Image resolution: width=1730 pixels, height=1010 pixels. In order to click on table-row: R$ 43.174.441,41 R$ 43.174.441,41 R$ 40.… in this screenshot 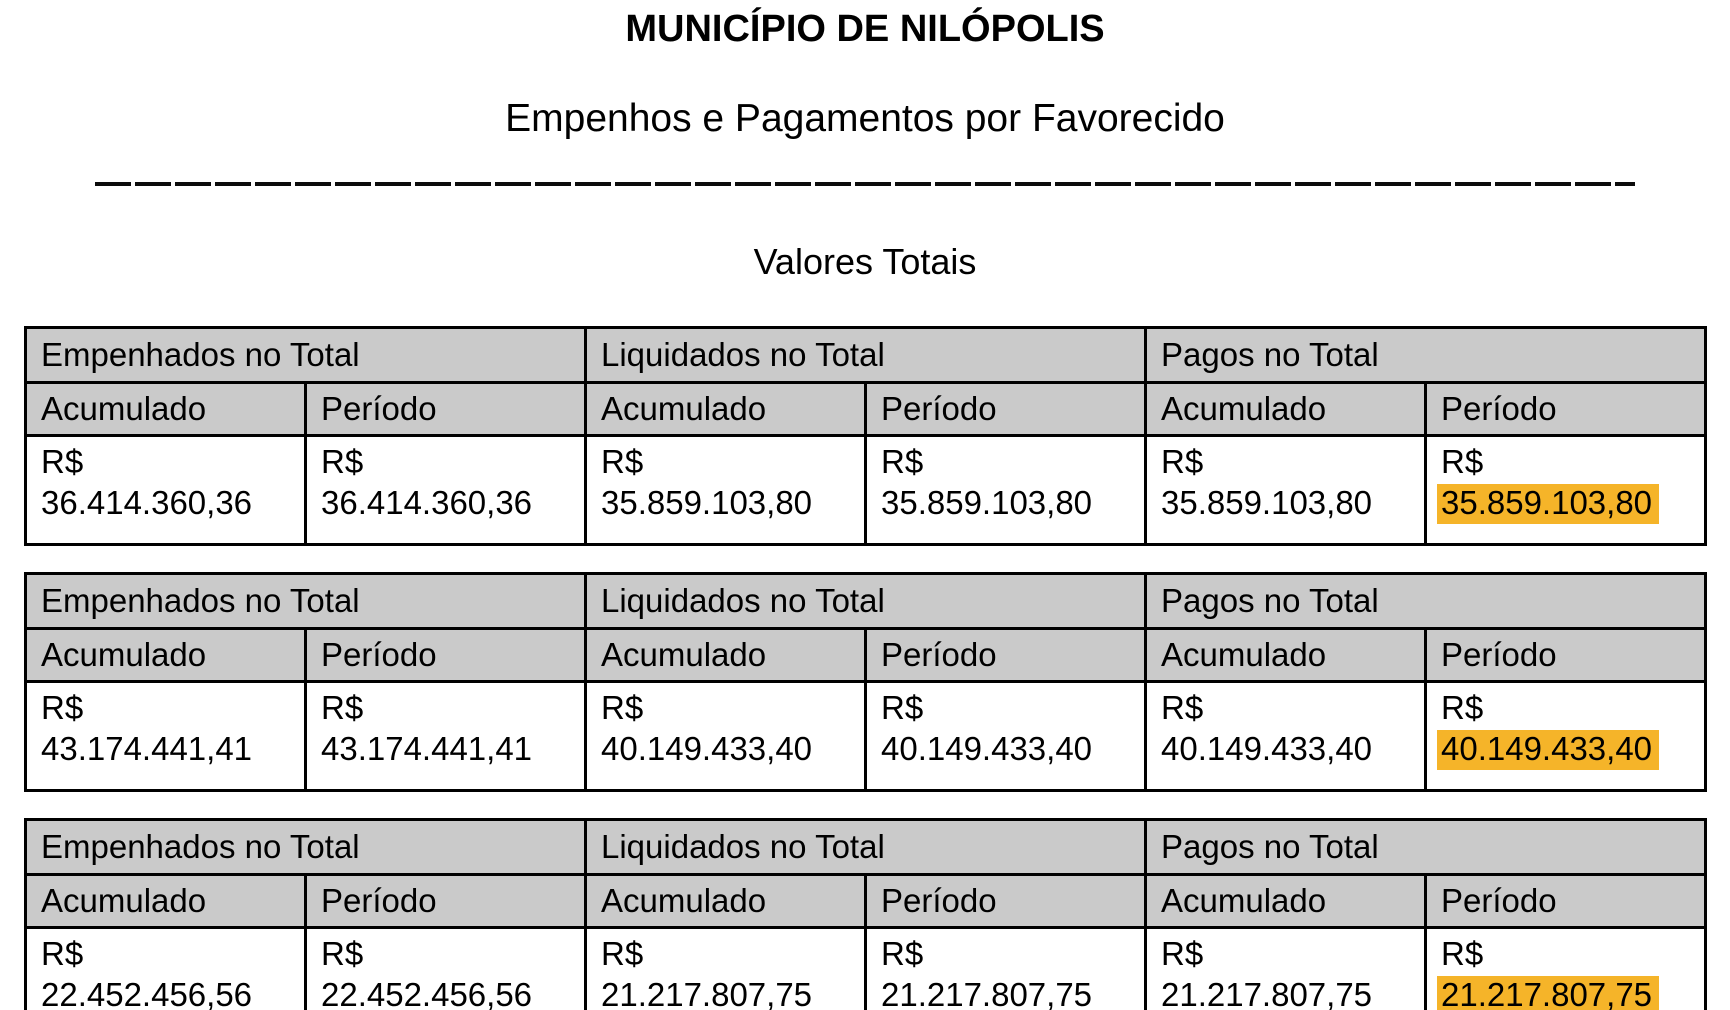, I will do `click(865, 736)`.